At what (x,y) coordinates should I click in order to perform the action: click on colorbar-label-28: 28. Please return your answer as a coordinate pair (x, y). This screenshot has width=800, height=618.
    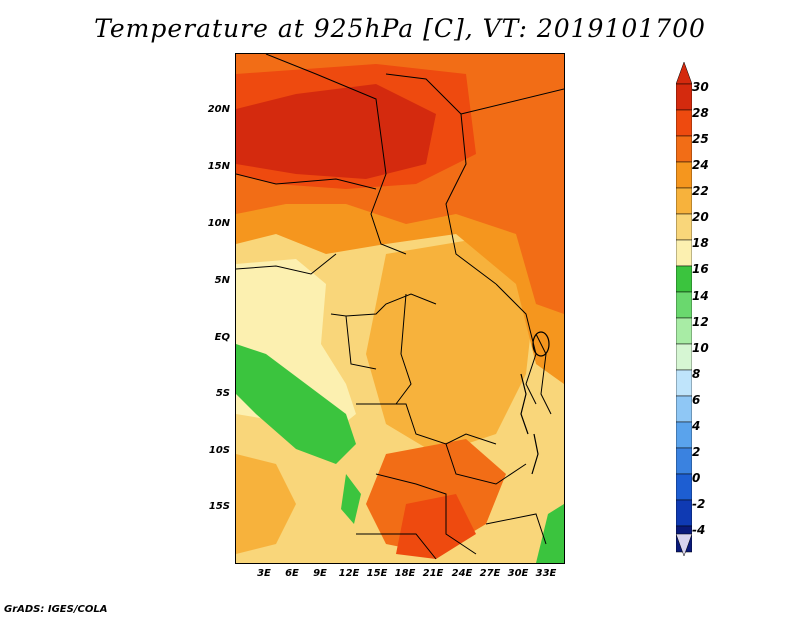
    Looking at the image, I should click on (700, 113).